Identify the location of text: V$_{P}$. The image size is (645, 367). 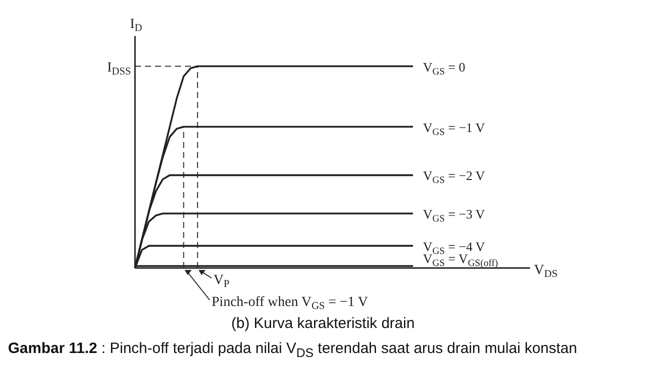
(222, 281).